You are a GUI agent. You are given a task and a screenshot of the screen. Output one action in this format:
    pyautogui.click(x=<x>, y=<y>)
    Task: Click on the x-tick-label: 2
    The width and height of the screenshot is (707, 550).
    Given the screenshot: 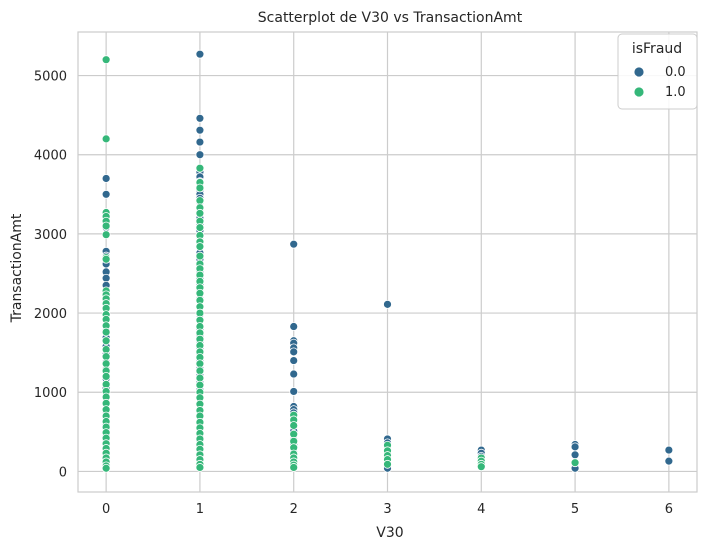 What is the action you would take?
    pyautogui.click(x=294, y=509)
    